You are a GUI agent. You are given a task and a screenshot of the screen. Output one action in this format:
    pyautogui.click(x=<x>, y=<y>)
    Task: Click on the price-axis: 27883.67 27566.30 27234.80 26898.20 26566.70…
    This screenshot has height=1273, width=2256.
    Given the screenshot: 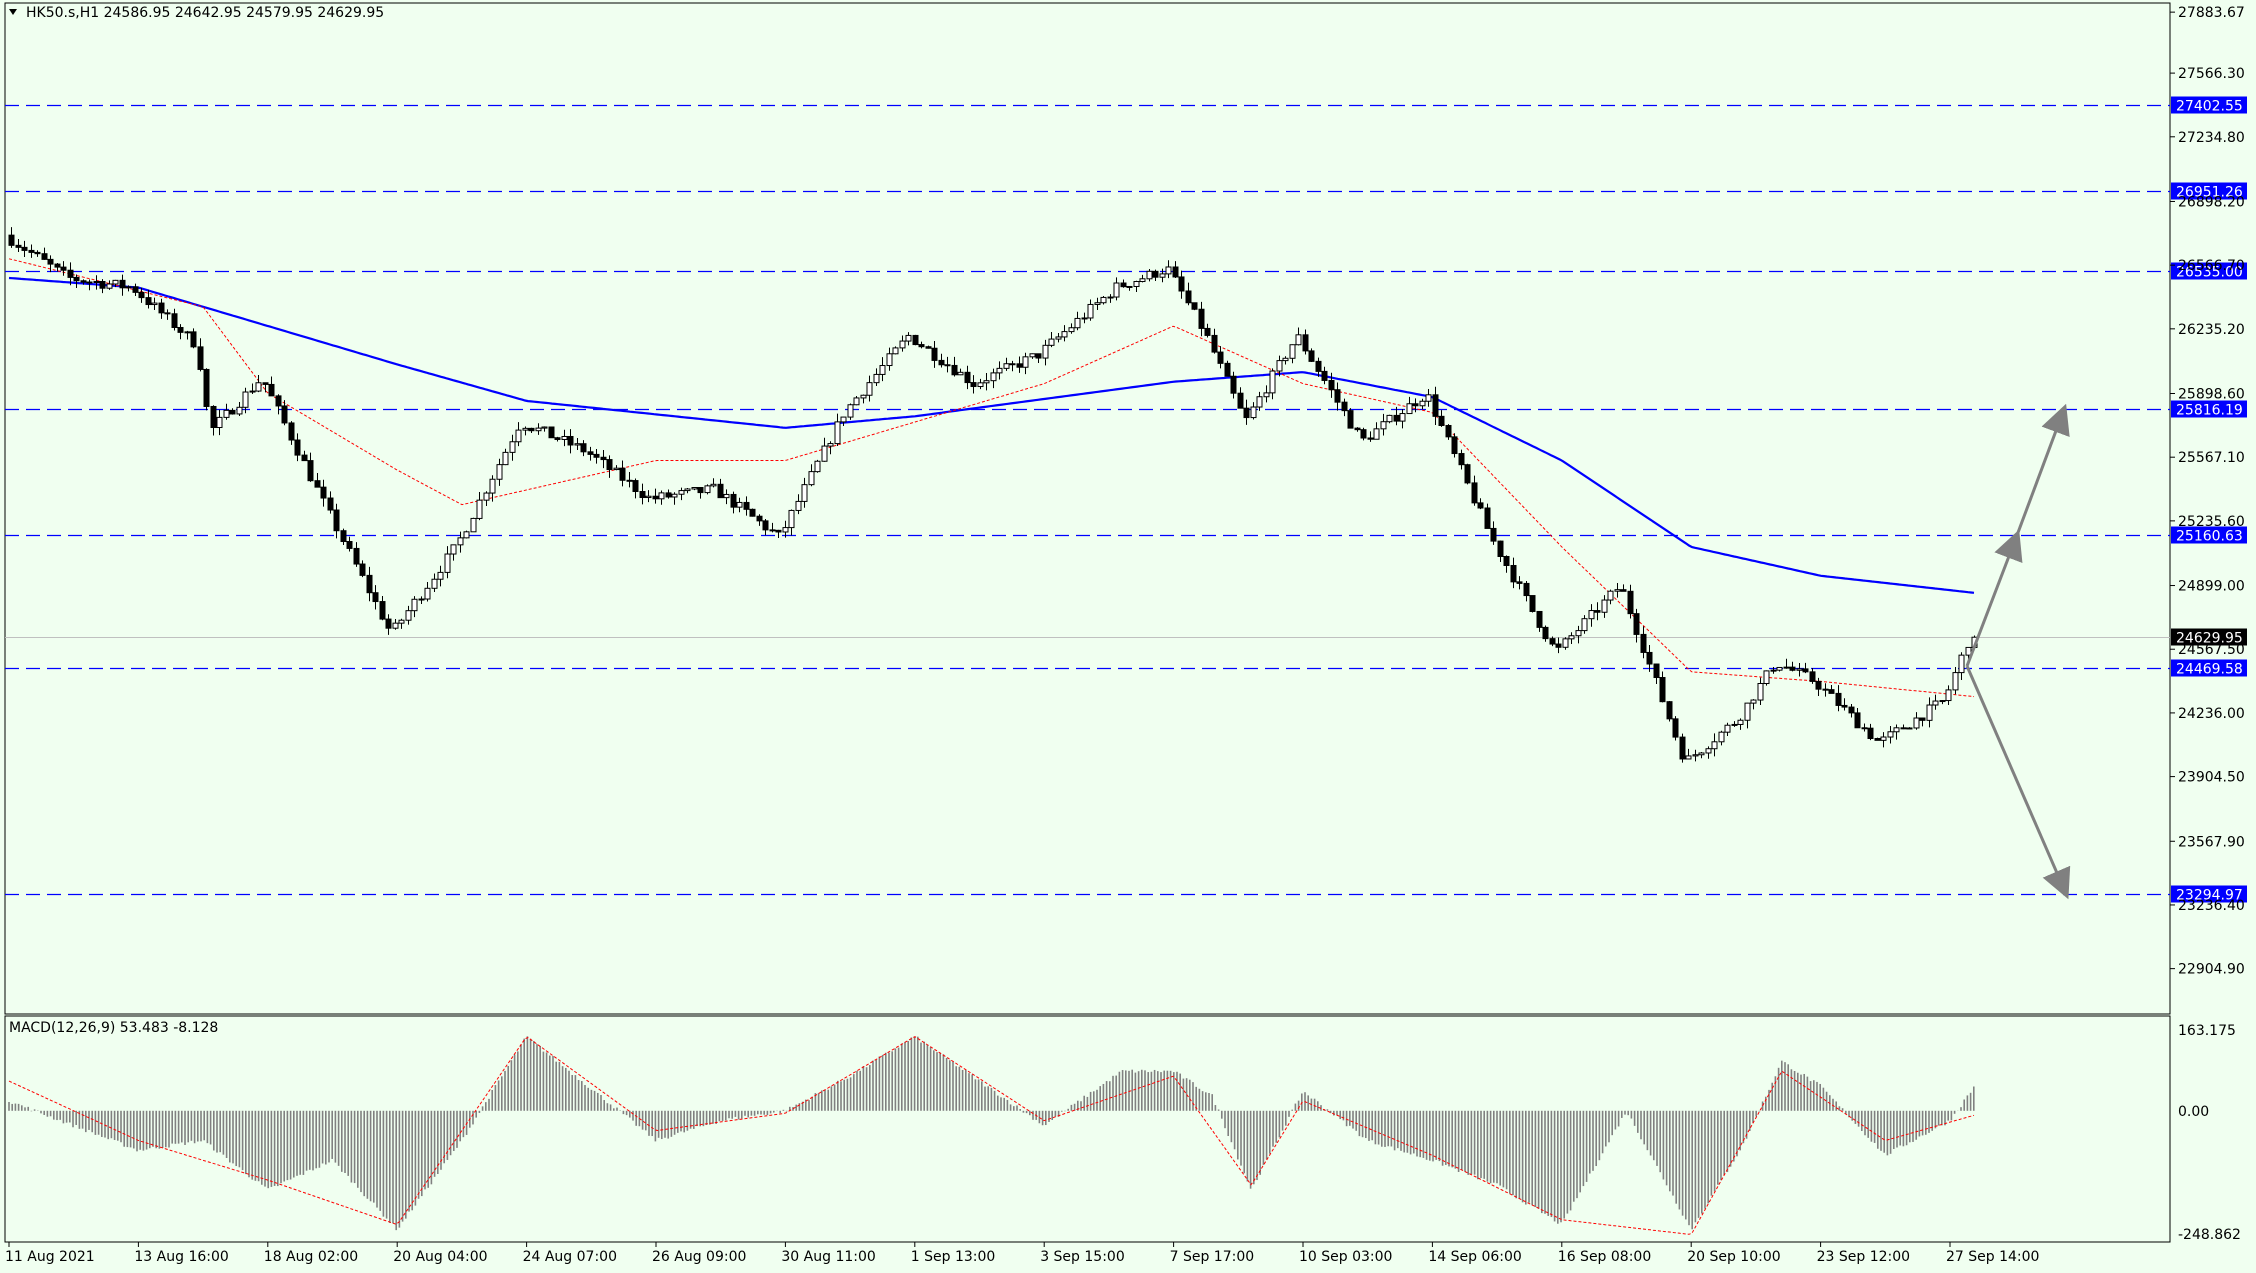 What is the action you would take?
    pyautogui.click(x=2208, y=491)
    